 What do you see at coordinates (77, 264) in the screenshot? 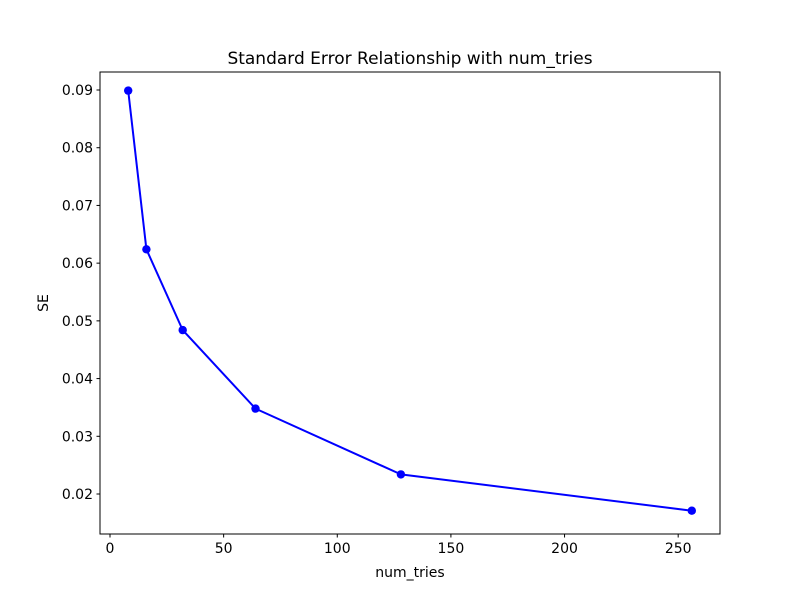
I see `y-tick-label: 0.06` at bounding box center [77, 264].